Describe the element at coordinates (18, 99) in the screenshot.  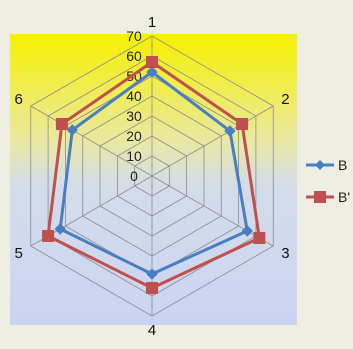
I see `category-label: 6` at that location.